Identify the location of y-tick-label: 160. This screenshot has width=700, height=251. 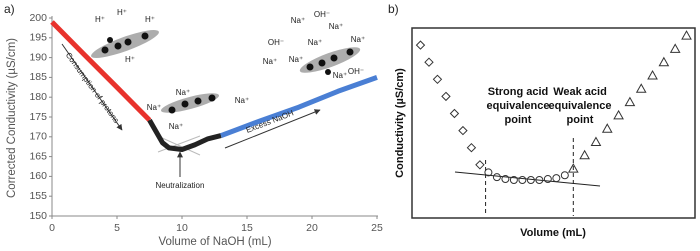
(38, 176).